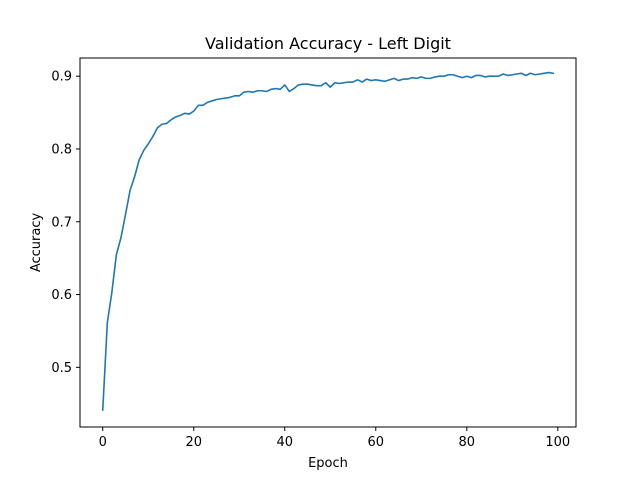  I want to click on x-tick-label: 80, so click(467, 442).